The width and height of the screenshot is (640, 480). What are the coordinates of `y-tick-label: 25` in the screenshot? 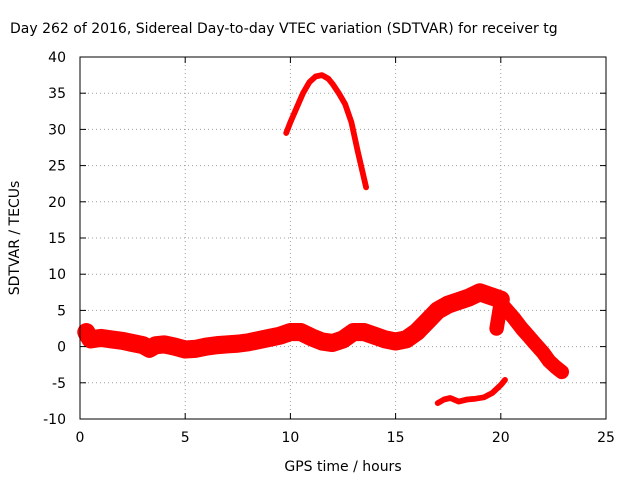 It's located at (57, 167).